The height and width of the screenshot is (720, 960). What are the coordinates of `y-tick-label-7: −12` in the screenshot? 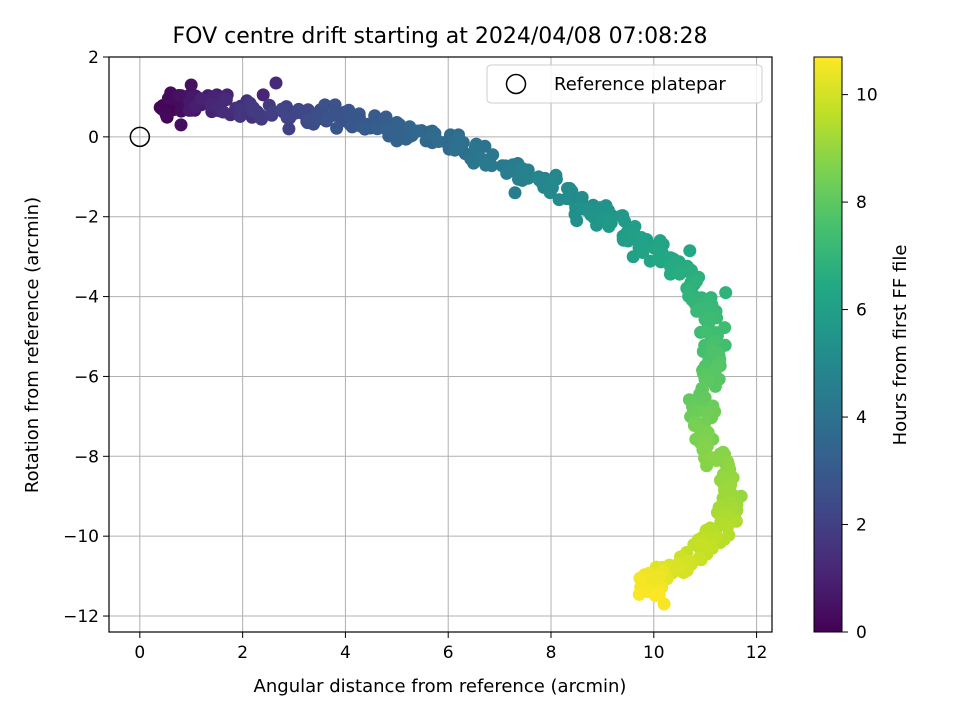 It's located at (81, 617).